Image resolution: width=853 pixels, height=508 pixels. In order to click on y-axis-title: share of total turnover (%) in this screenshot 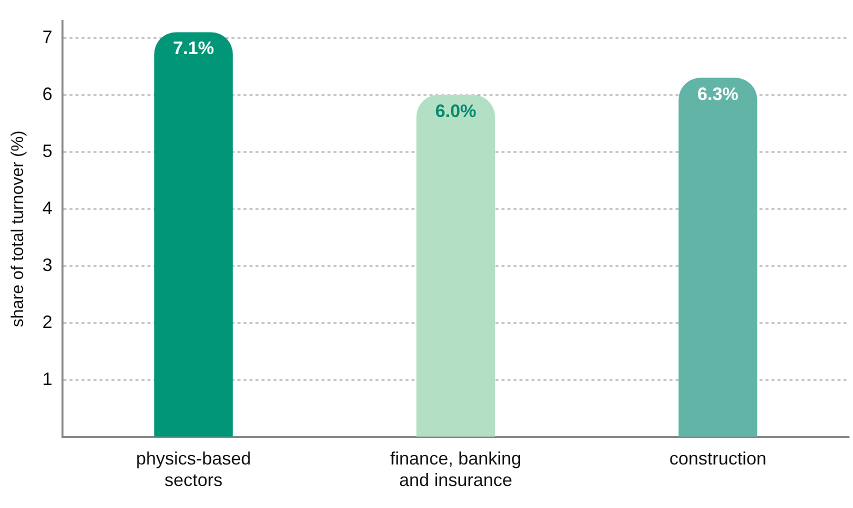, I will do `click(17, 229)`.